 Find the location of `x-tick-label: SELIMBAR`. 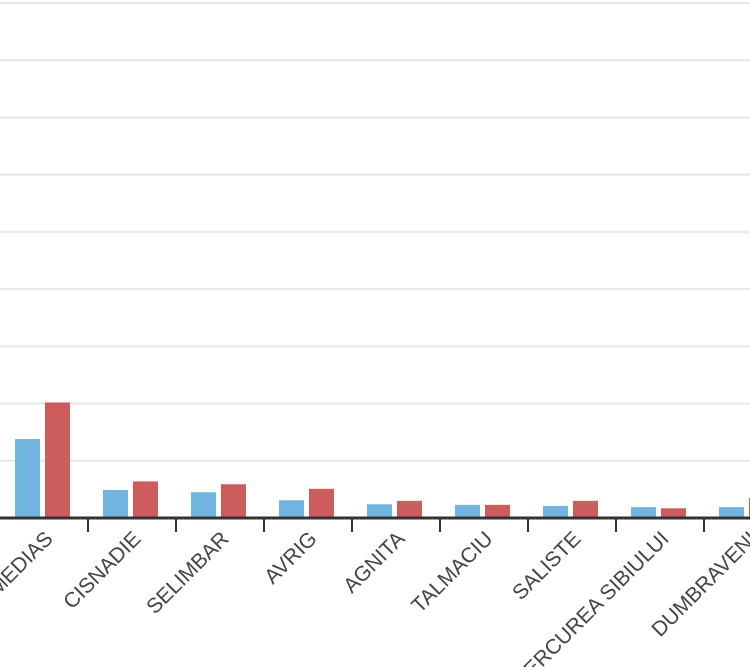

x-tick-label: SELIMBAR is located at coordinates (187, 572).